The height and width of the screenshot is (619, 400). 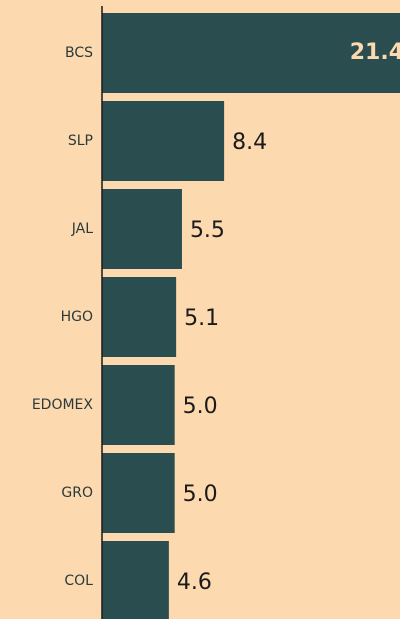 What do you see at coordinates (194, 582) in the screenshot?
I see `value-label: 4.6` at bounding box center [194, 582].